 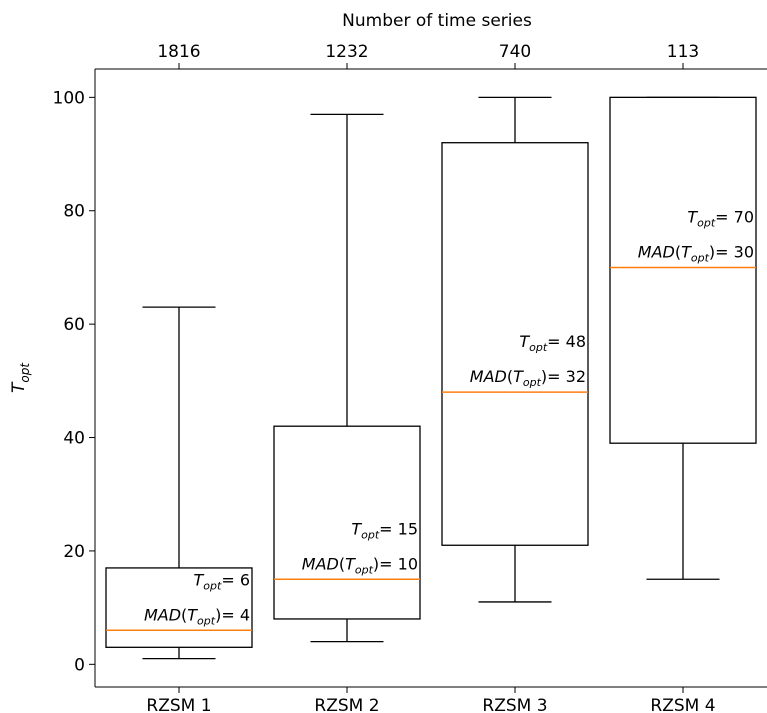 What do you see at coordinates (528, 378) in the screenshot?
I see `mad-annotation: MAD(Topt)= 32` at bounding box center [528, 378].